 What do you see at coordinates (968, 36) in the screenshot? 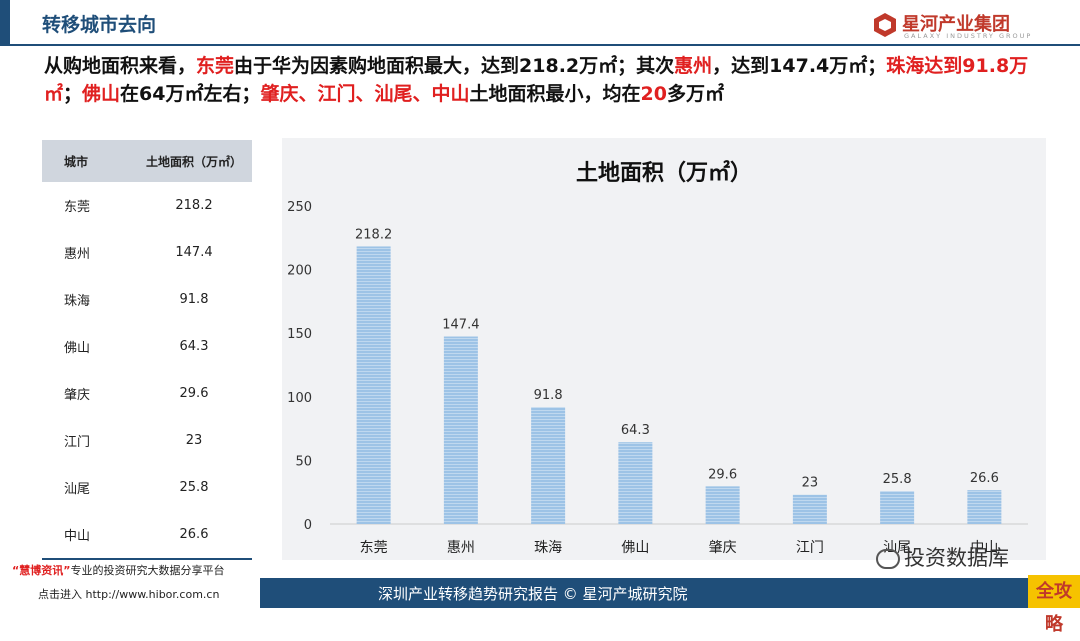
I see `logo-subtitle: GALAXY INDUSTRY GROUP` at bounding box center [968, 36].